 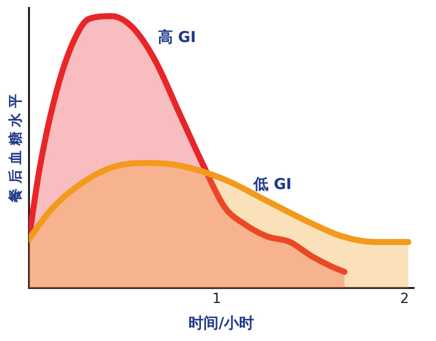 What do you see at coordinates (15, 149) in the screenshot?
I see `y-axis-title: 餐 后 血 糖 水 平` at bounding box center [15, 149].